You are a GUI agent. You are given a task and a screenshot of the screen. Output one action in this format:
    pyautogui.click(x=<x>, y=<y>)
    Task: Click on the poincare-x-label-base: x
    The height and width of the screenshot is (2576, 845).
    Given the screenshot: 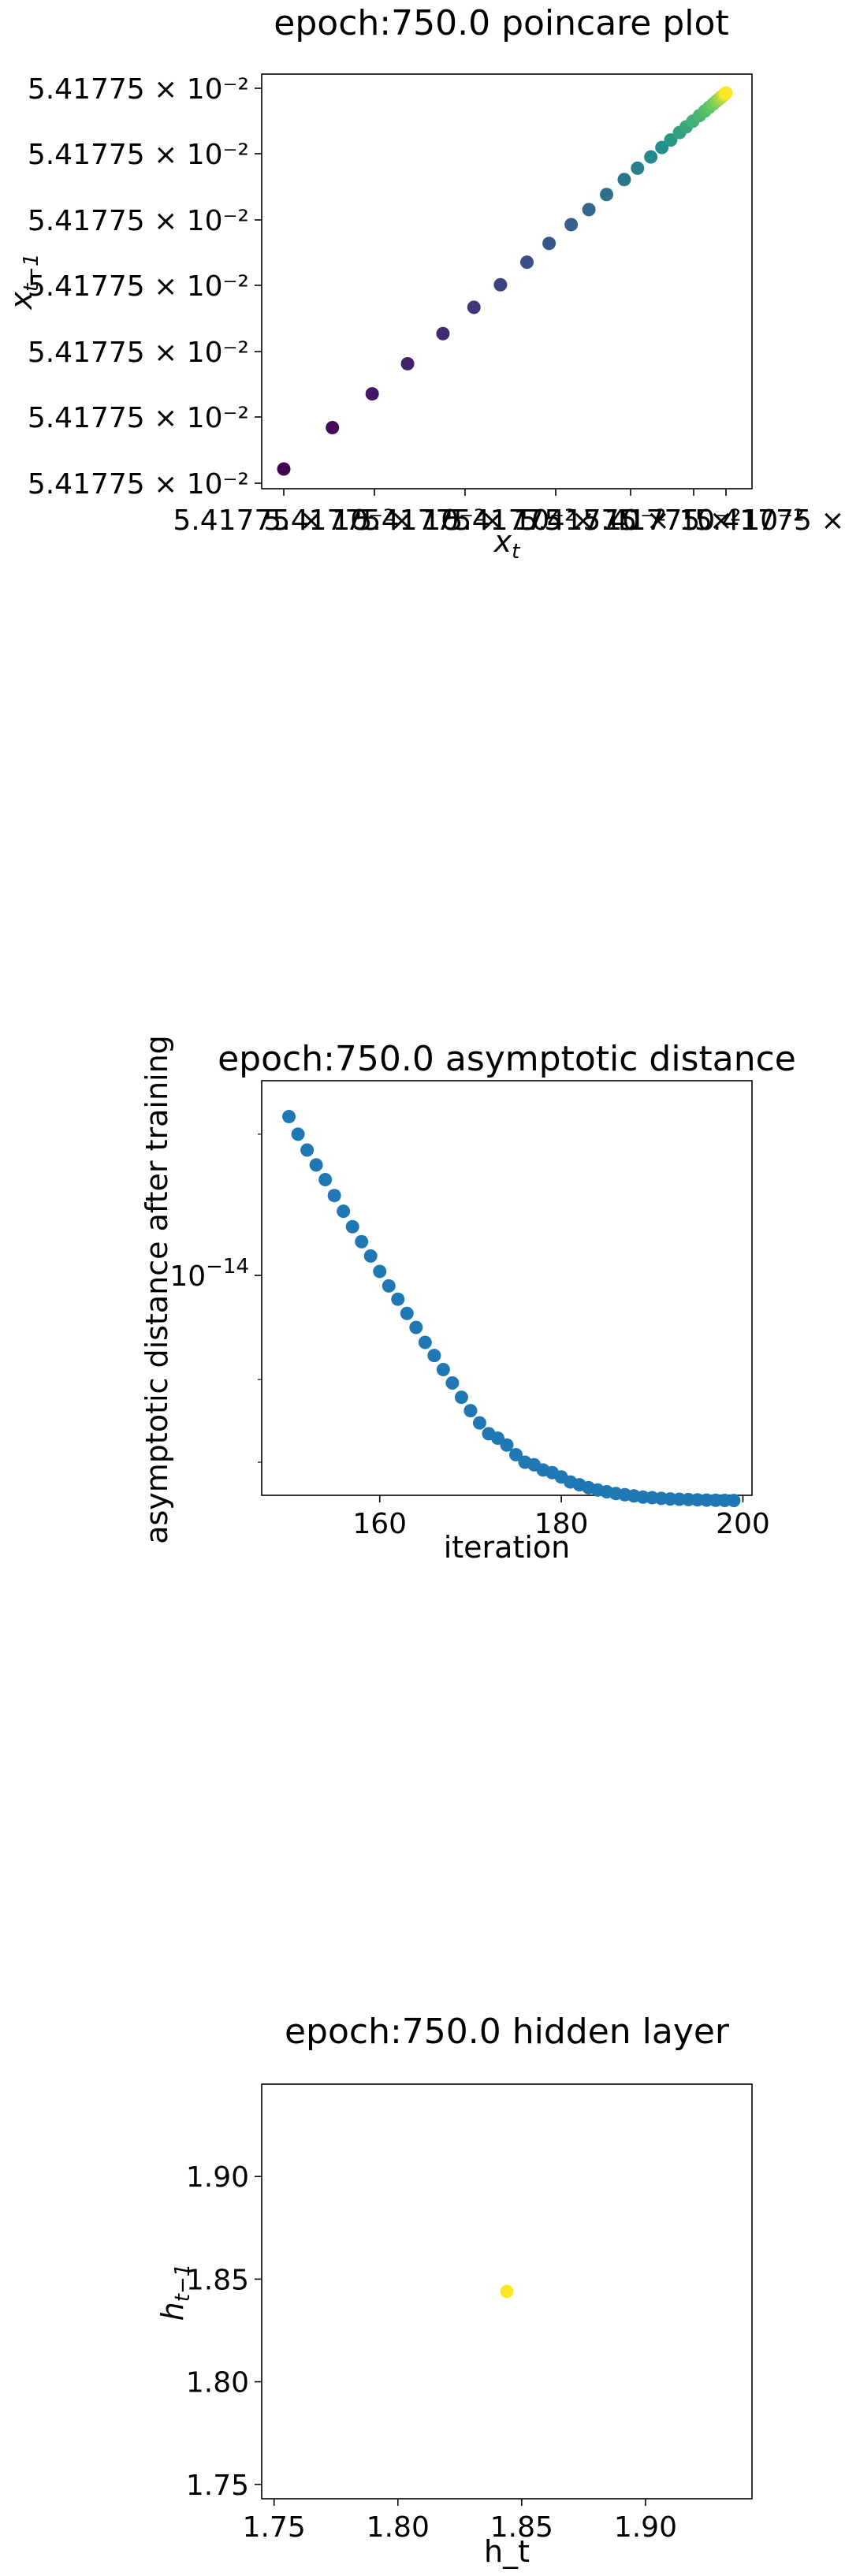 What is the action you would take?
    pyautogui.click(x=502, y=541)
    